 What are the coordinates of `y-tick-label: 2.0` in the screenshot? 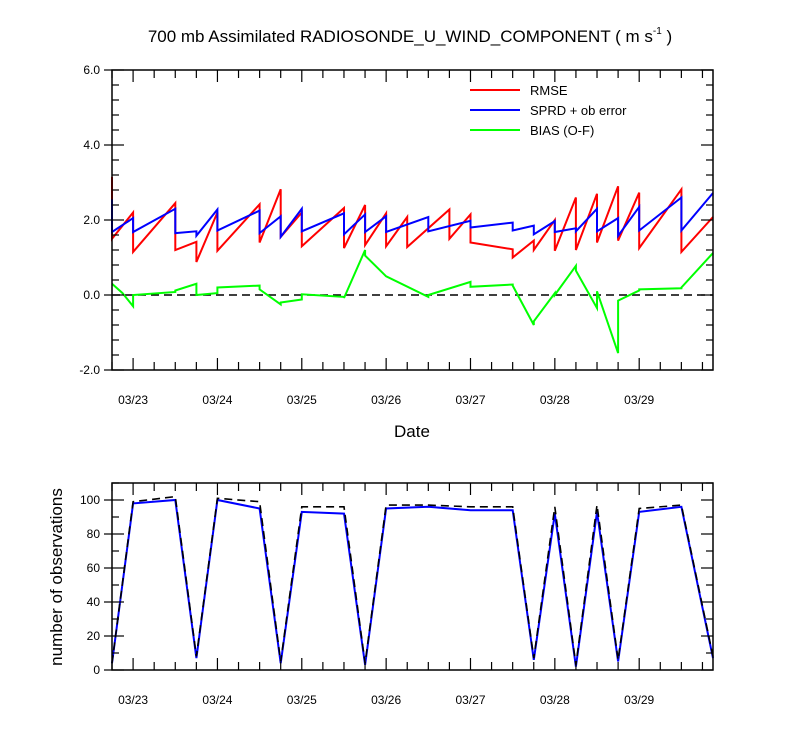 It's located at (91, 220).